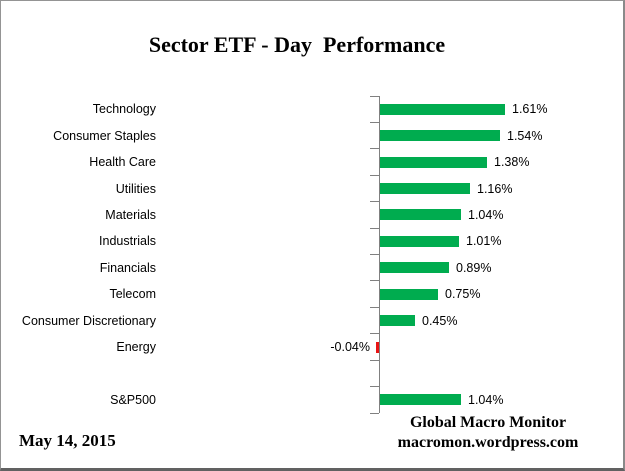  What do you see at coordinates (425, 188) in the screenshot?
I see `bar-utilities` at bounding box center [425, 188].